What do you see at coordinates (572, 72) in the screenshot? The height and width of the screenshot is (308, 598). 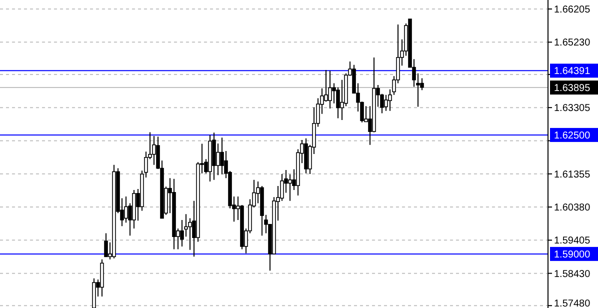 I see `ref-line-label: 1.64391` at bounding box center [572, 72].